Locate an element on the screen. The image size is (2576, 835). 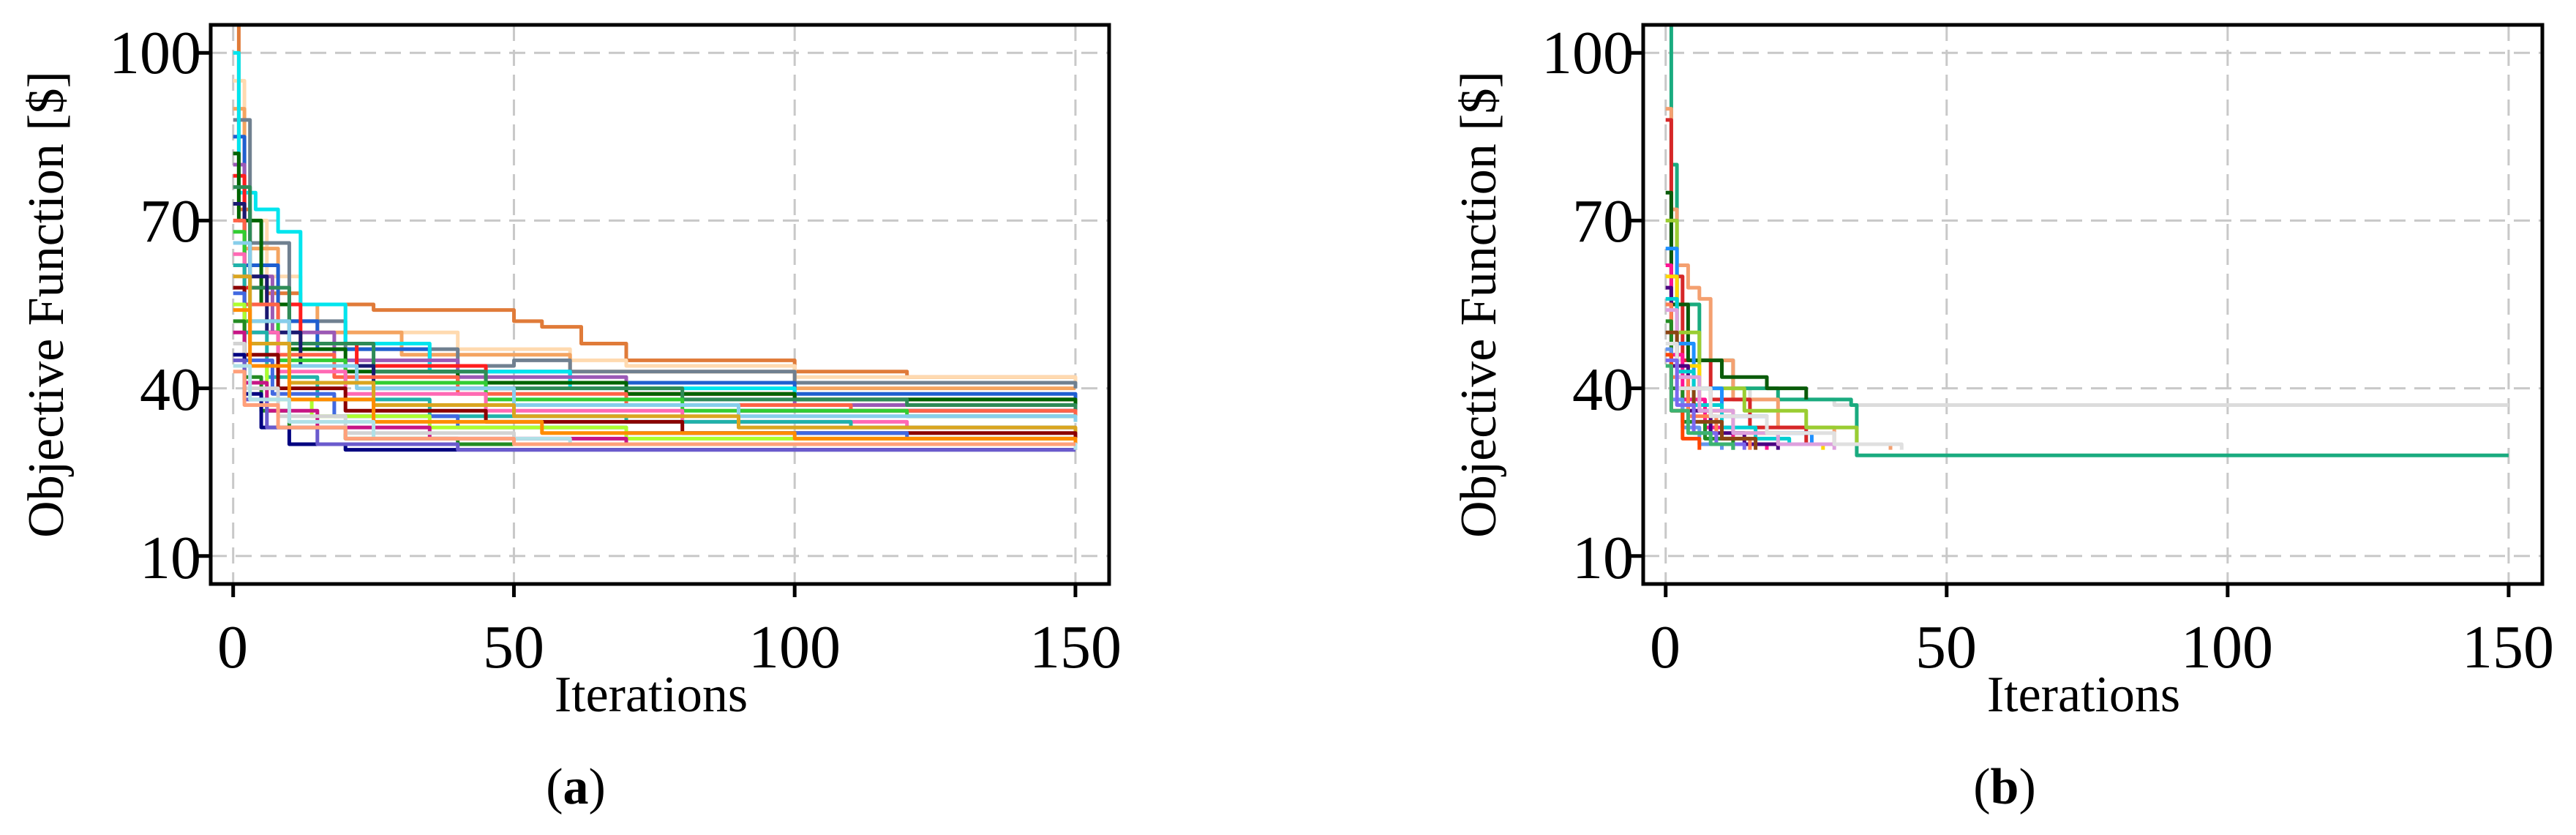
panel-b-xtick-label: 100 is located at coordinates (2227, 647).